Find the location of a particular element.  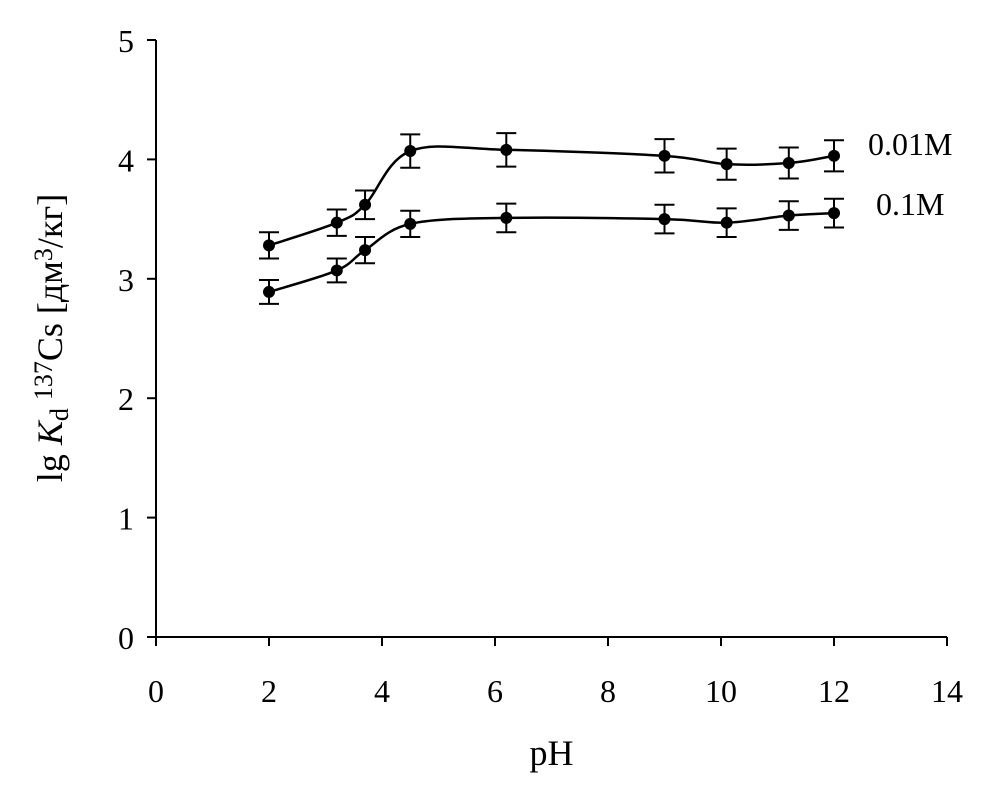

x-tick-label: 4 is located at coordinates (382, 691).